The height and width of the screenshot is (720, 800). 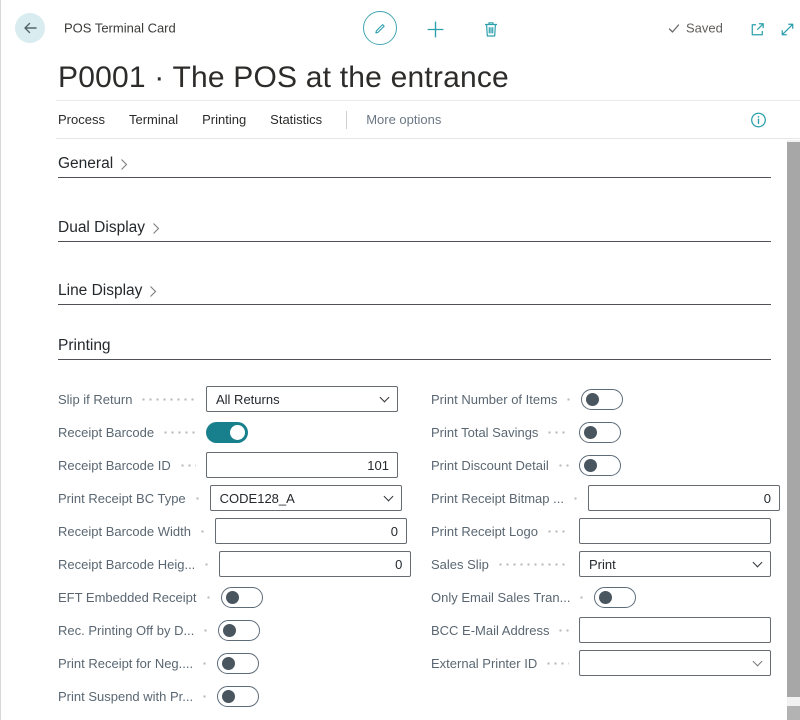 What do you see at coordinates (81, 119) in the screenshot?
I see `menu-item-process: Process` at bounding box center [81, 119].